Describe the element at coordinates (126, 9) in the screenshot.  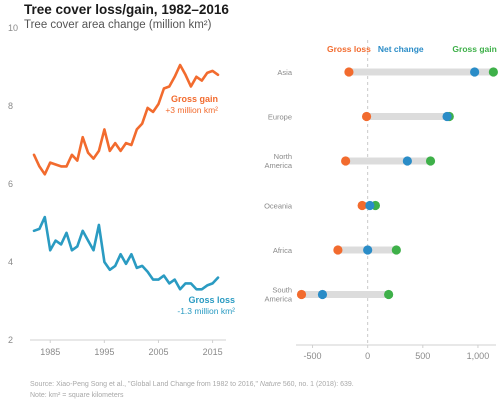
I see `chart-title: Tree cover loss/gain, 1982–2016` at that location.